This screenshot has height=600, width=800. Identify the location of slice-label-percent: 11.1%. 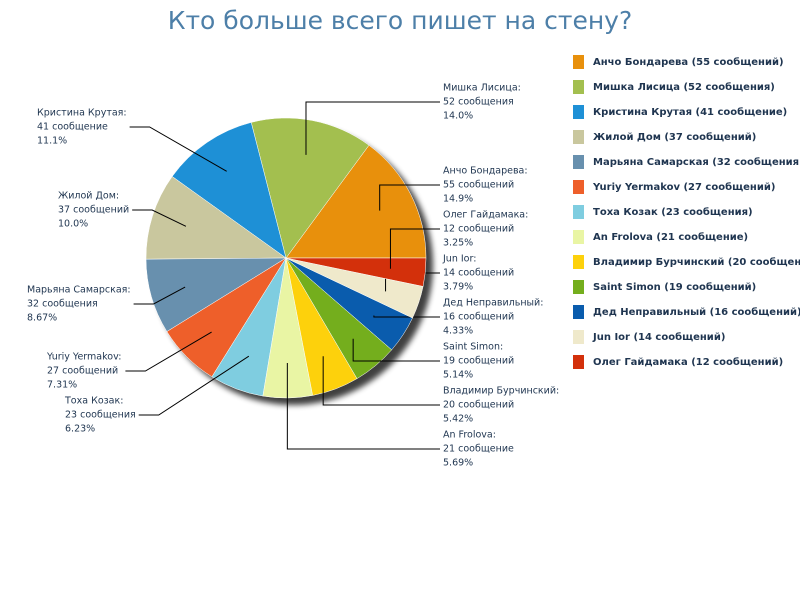
(52, 141).